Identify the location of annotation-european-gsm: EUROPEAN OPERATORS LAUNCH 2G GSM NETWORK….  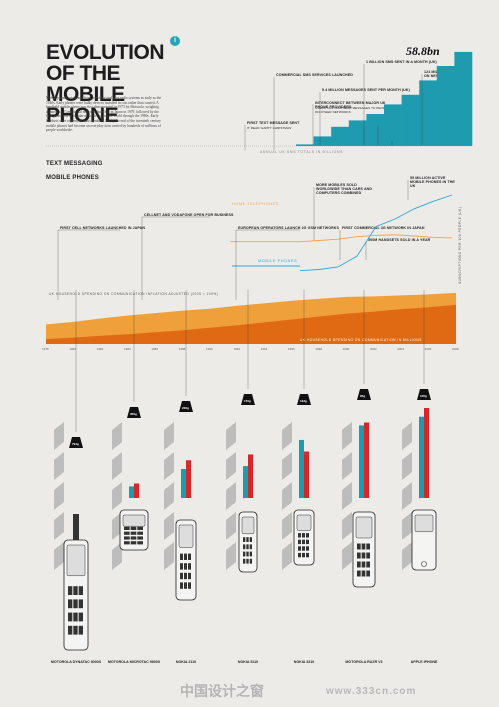
(289, 228).